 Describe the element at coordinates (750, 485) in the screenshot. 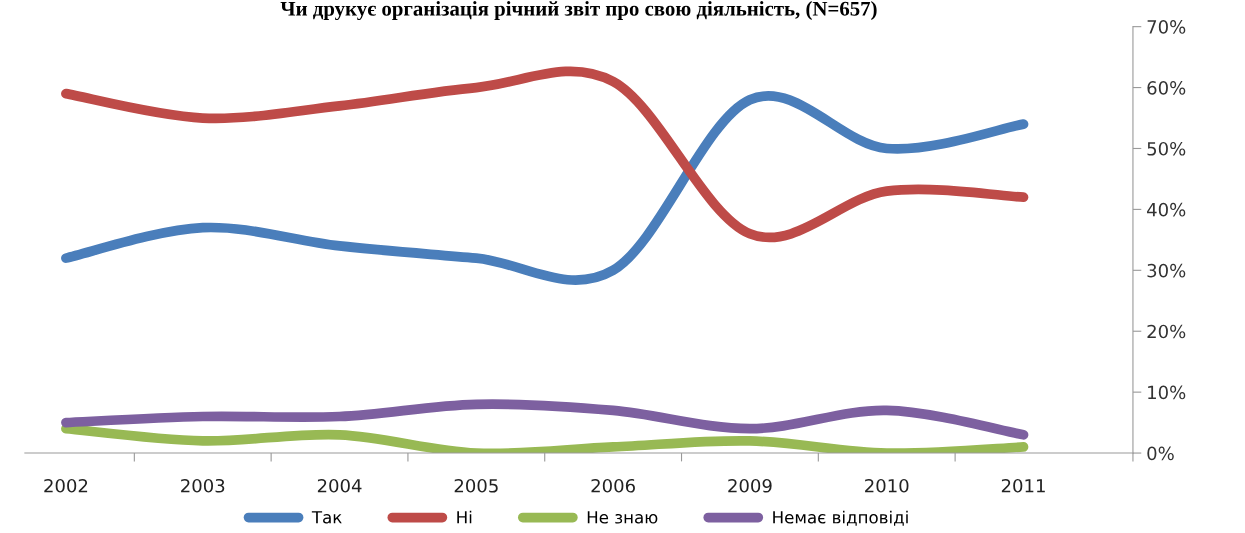

I see `x-tick-label: 2009` at that location.